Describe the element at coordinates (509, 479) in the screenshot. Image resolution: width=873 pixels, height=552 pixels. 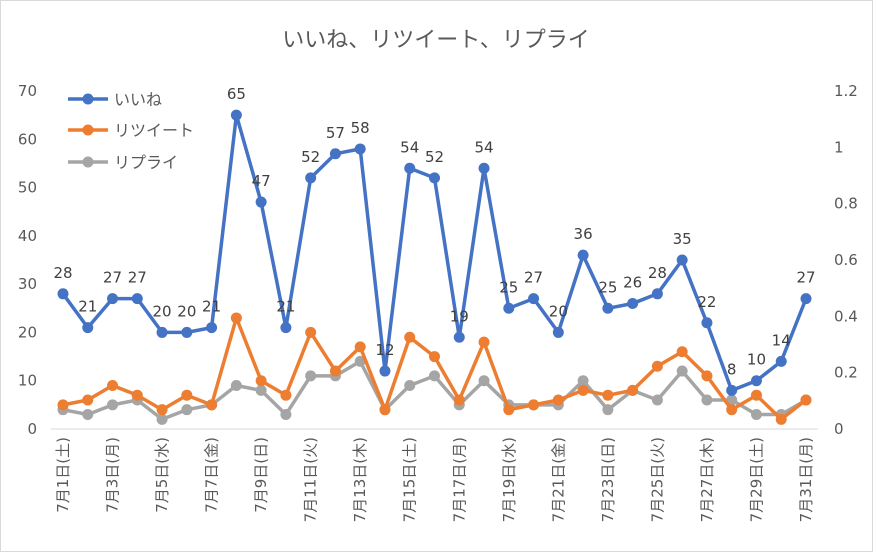
I see `x-tick-label: 7月19日(水)` at that location.